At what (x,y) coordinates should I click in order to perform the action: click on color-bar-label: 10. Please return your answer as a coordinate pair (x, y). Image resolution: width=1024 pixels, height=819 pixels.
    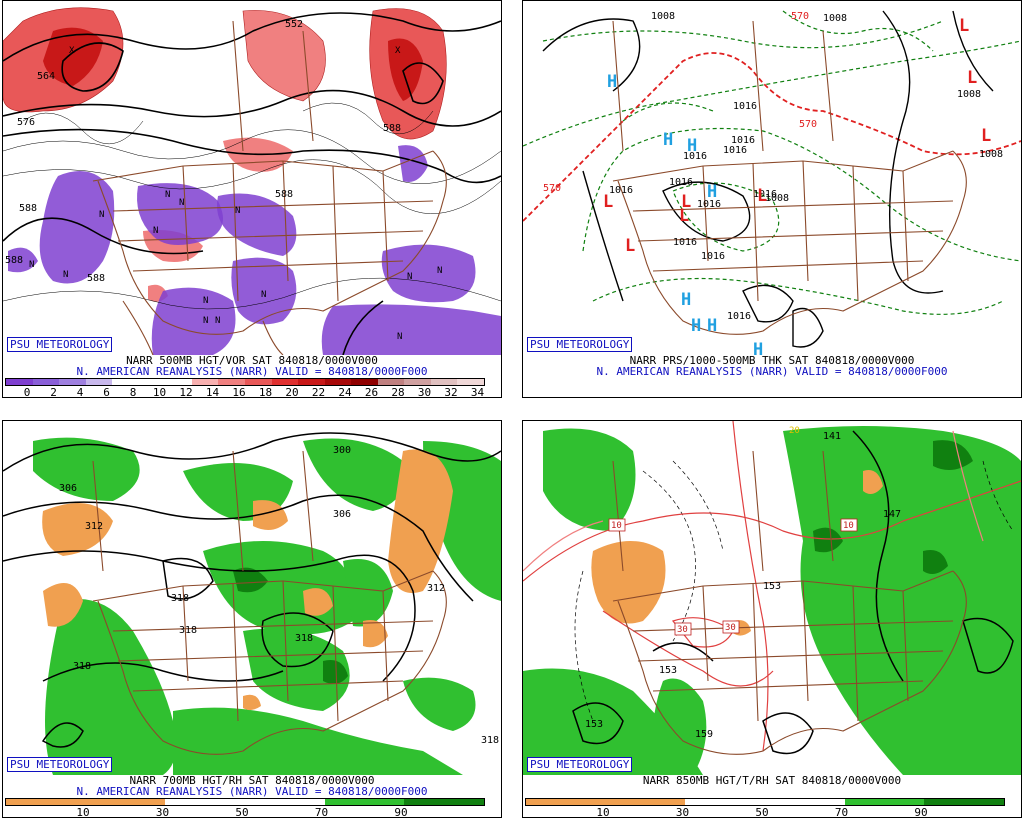
    Looking at the image, I should click on (603, 812).